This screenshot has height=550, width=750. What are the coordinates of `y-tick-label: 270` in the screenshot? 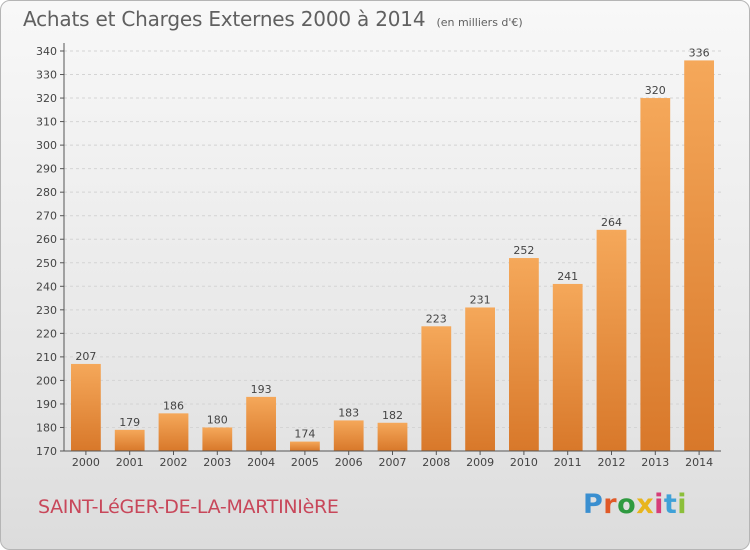 It's located at (46, 216).